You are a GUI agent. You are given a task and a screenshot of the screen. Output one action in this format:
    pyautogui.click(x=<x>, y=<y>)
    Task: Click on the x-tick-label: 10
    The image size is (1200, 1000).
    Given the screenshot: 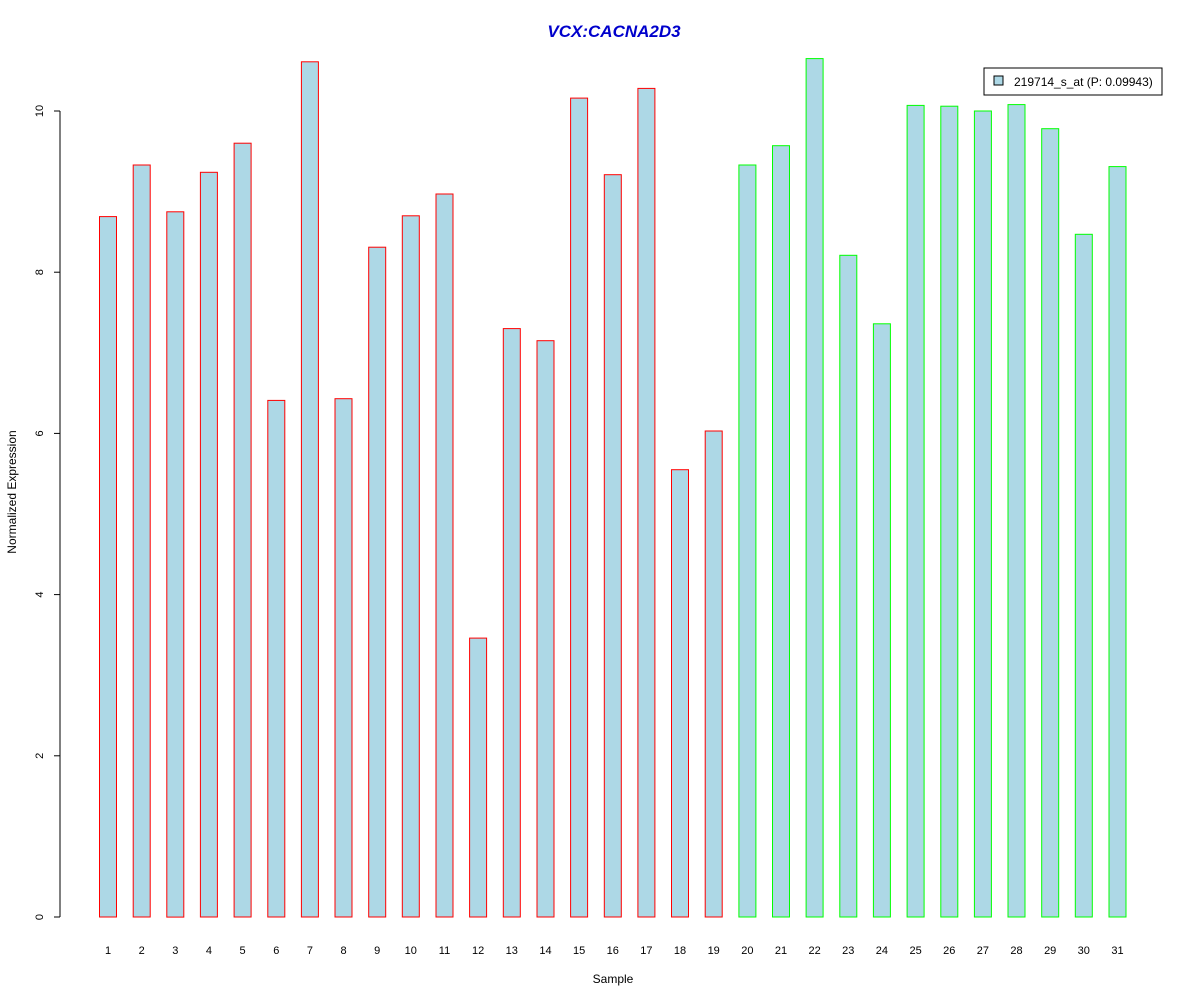 What is the action you would take?
    pyautogui.click(x=411, y=951)
    